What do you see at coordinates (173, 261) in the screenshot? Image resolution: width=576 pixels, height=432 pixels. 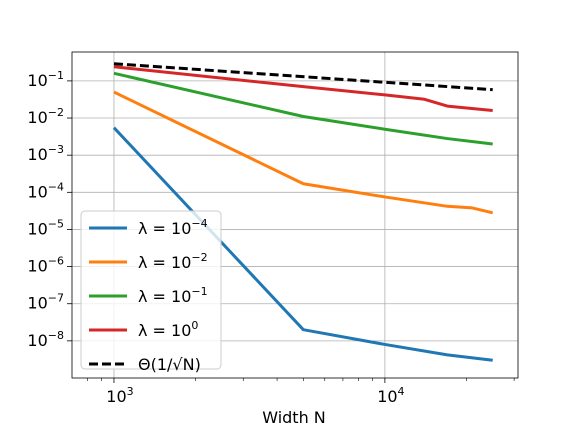 I see `legend-label-1: λ = 10−2` at bounding box center [173, 261].